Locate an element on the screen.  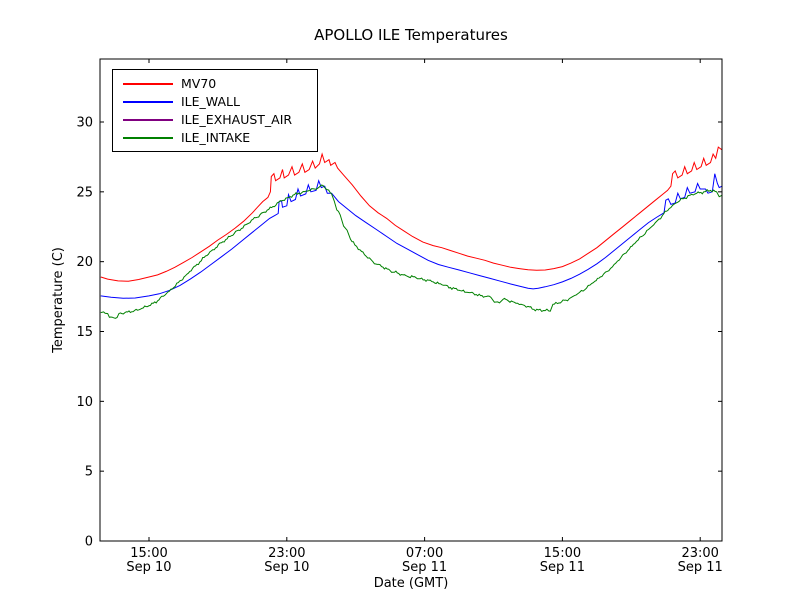
y-tick-label: 25 is located at coordinates (84, 192).